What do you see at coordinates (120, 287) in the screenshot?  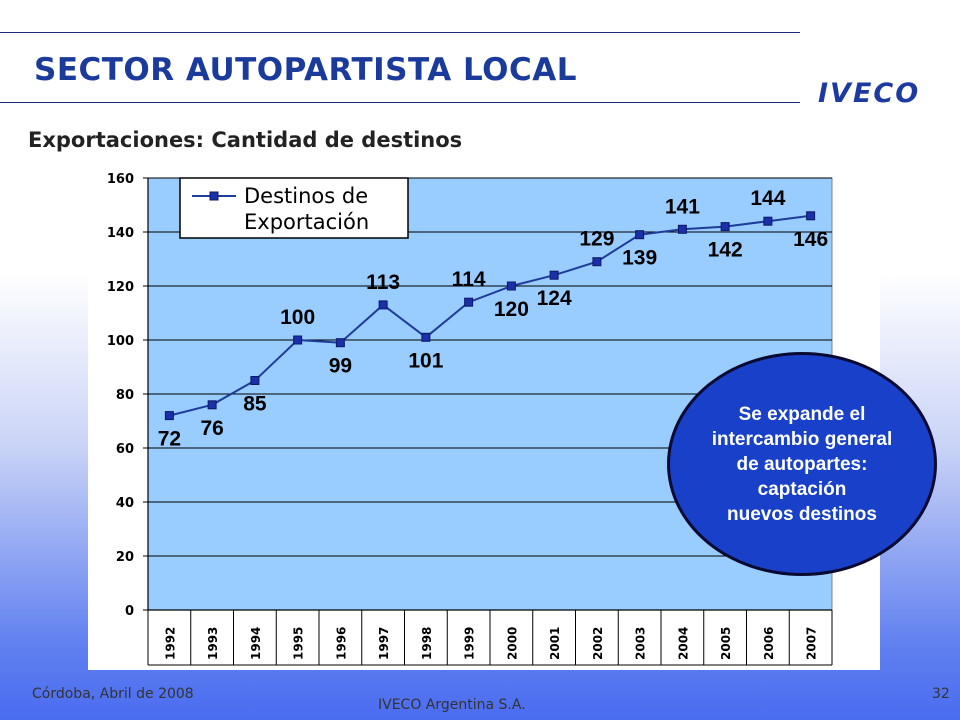 I see `y-tick-label: 120` at bounding box center [120, 287].